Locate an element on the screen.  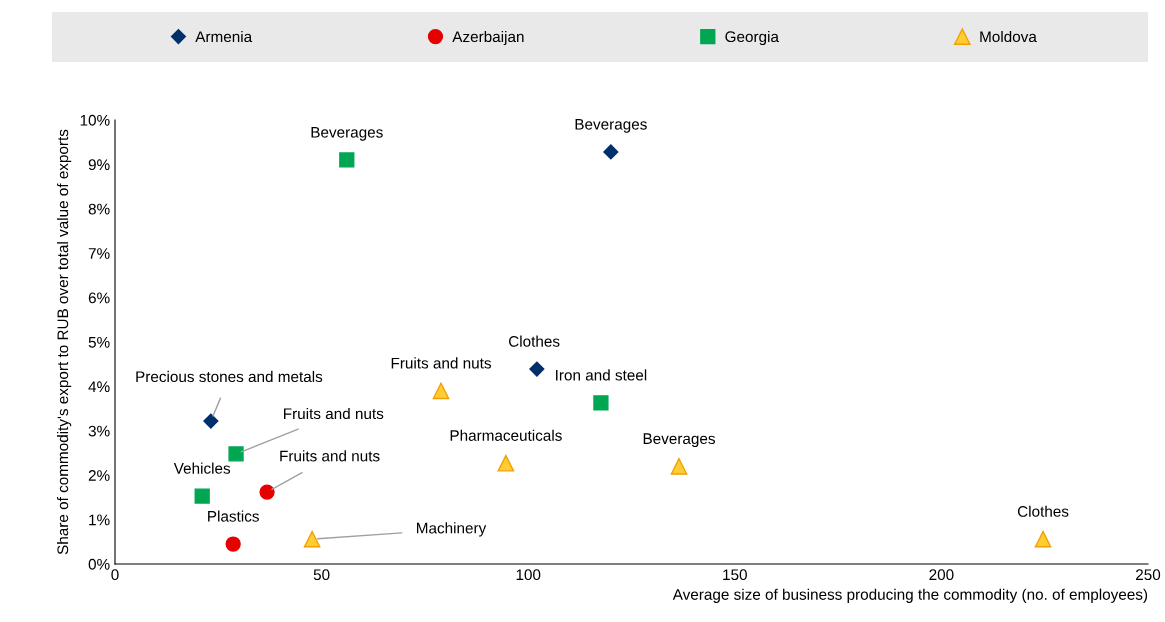
y-tick-label: 1% is located at coordinates (99, 520).